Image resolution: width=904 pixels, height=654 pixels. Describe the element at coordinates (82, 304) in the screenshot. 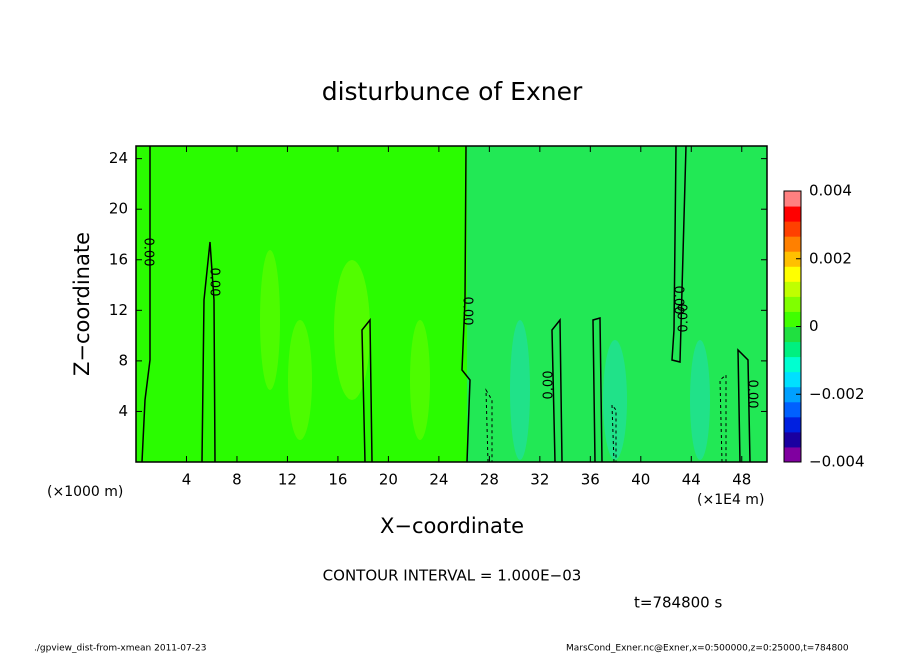

I see `y-axis-label: Z−coordinate` at that location.